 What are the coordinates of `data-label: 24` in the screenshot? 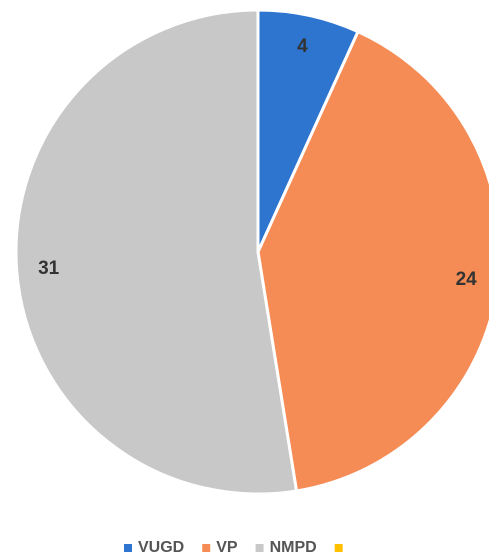 It's located at (467, 279).